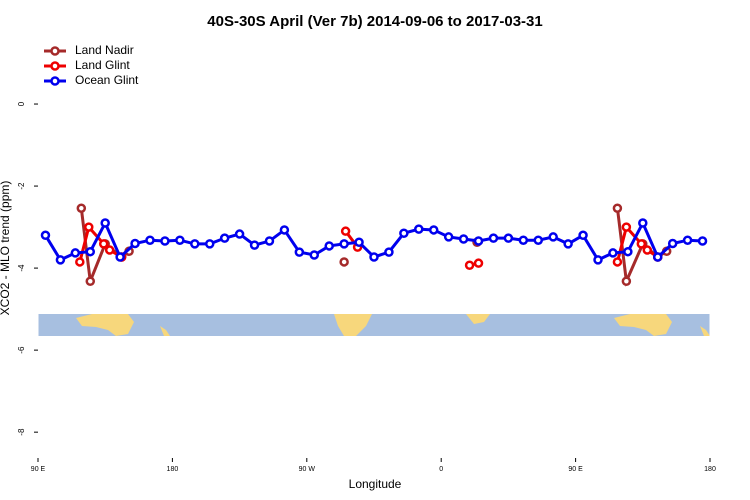 Image resolution: width=750 pixels, height=500 pixels. Describe the element at coordinates (6, 248) in the screenshot. I see `y-axis-label: XCO2 - MLO trend (ppm)` at that location.